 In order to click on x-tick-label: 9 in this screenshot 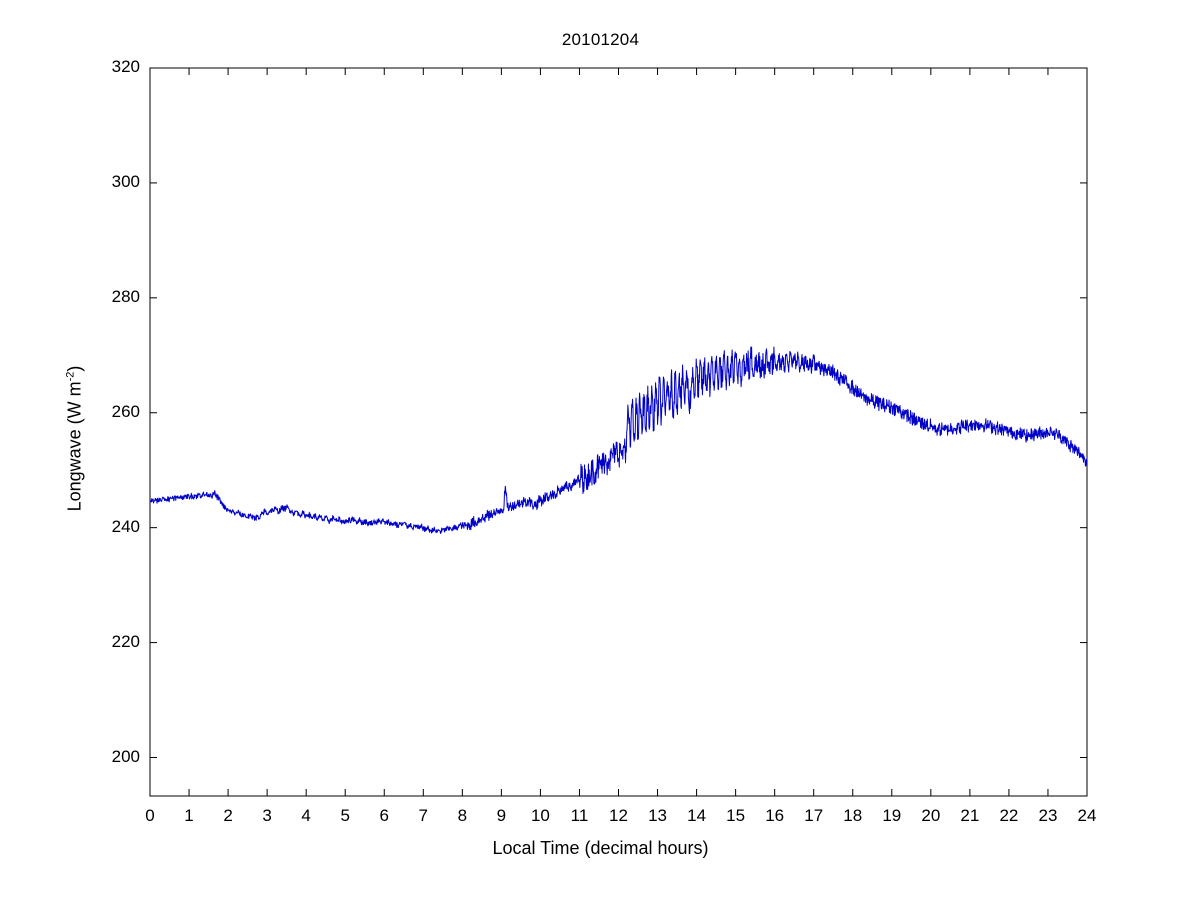, I will do `click(501, 815)`.